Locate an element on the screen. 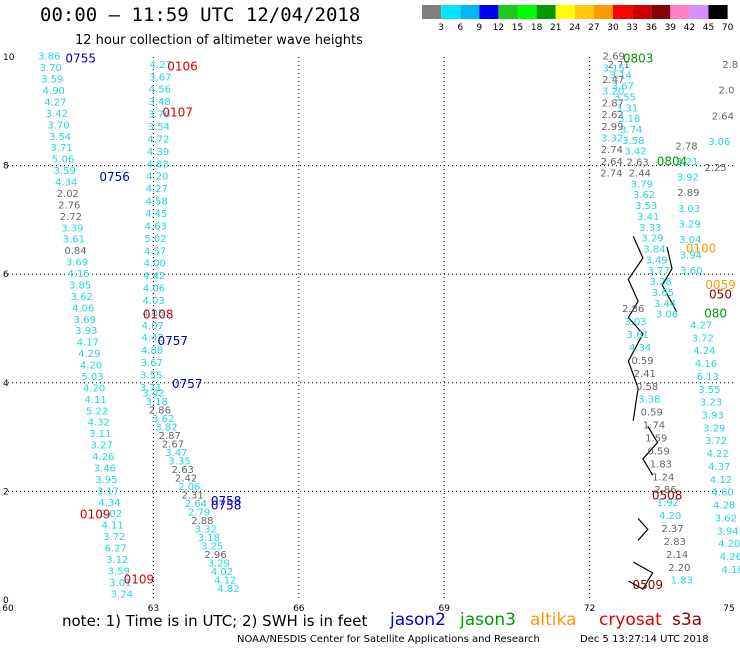 The width and height of the screenshot is (740, 650). swh-value: 2.14 is located at coordinates (677, 555).